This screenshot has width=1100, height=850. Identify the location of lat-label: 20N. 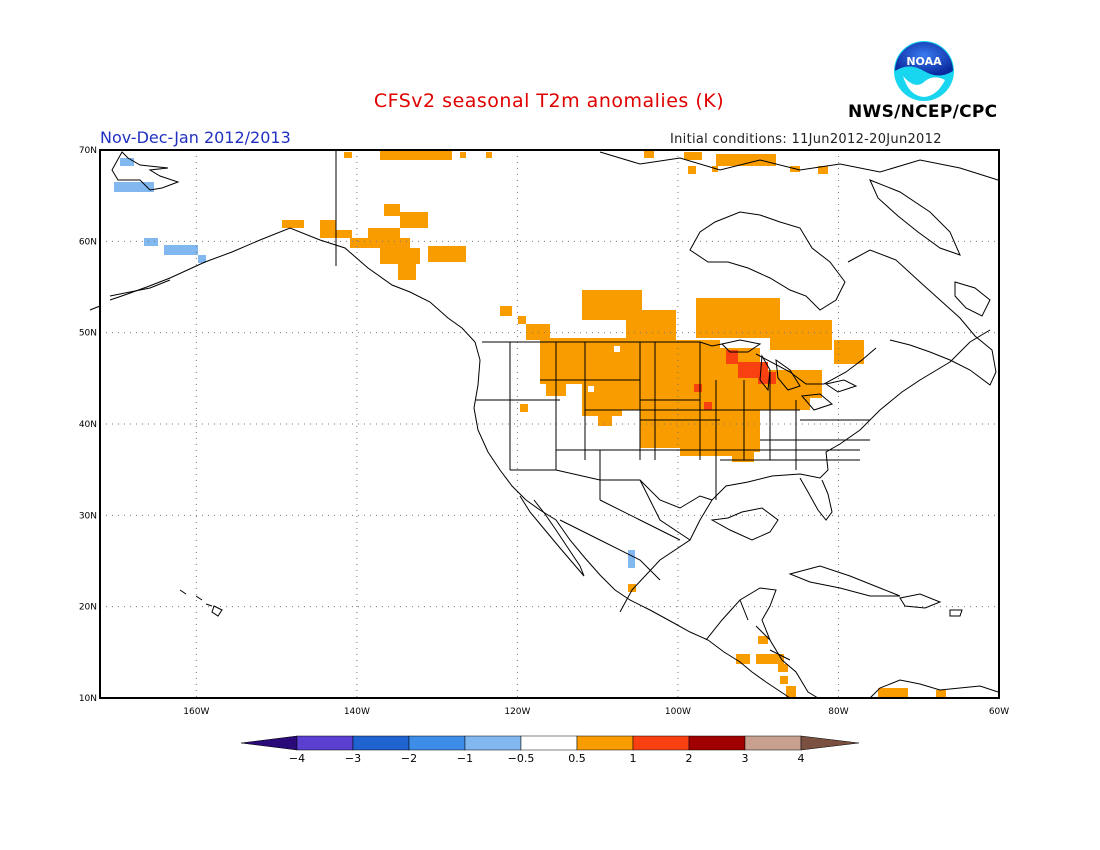
(88, 608).